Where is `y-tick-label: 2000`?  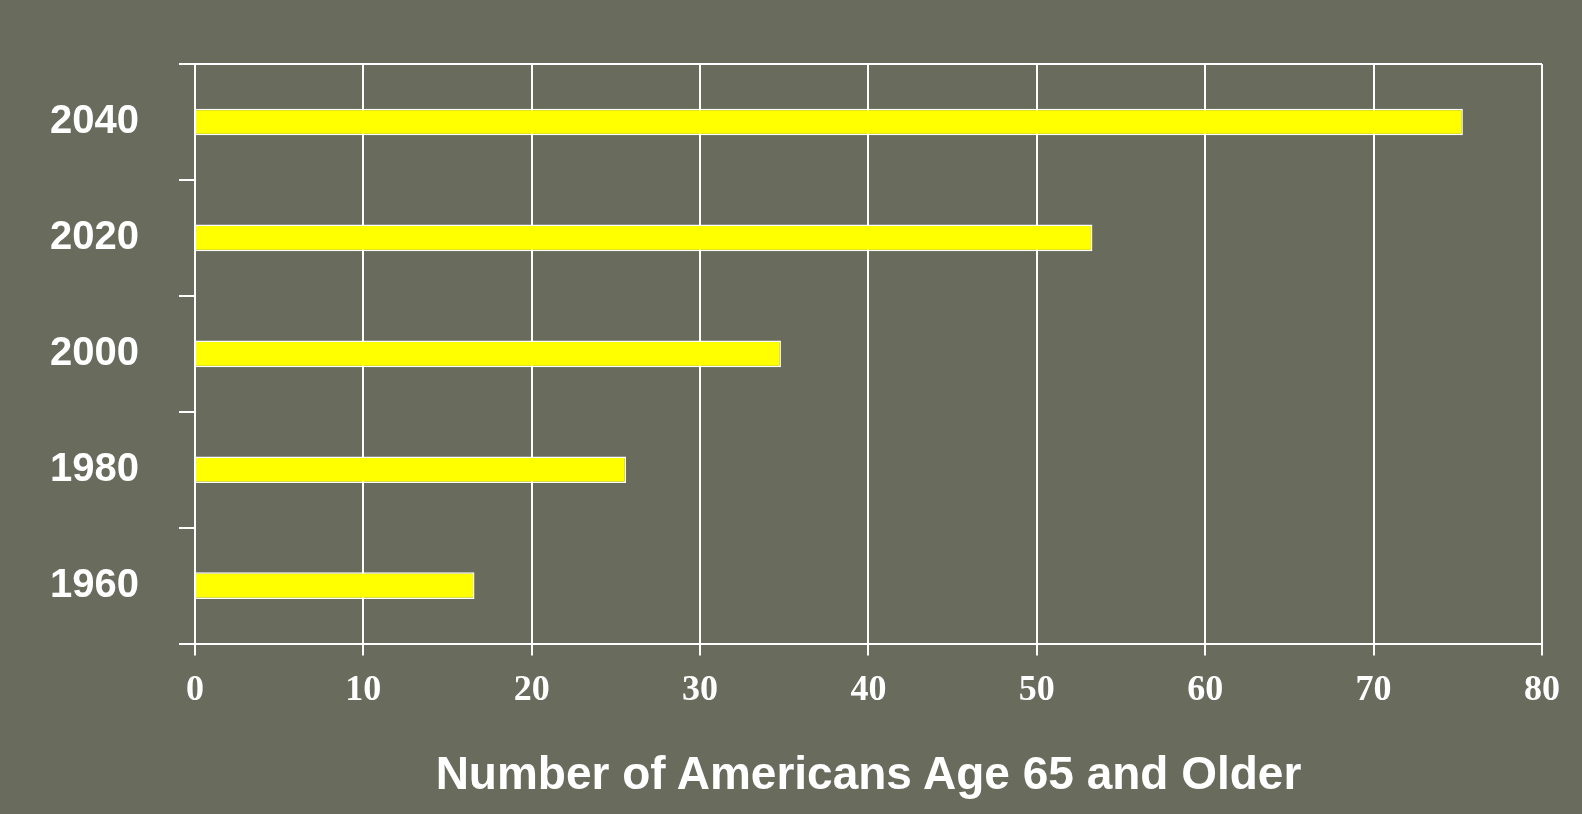
y-tick-label: 2000 is located at coordinates (94, 350).